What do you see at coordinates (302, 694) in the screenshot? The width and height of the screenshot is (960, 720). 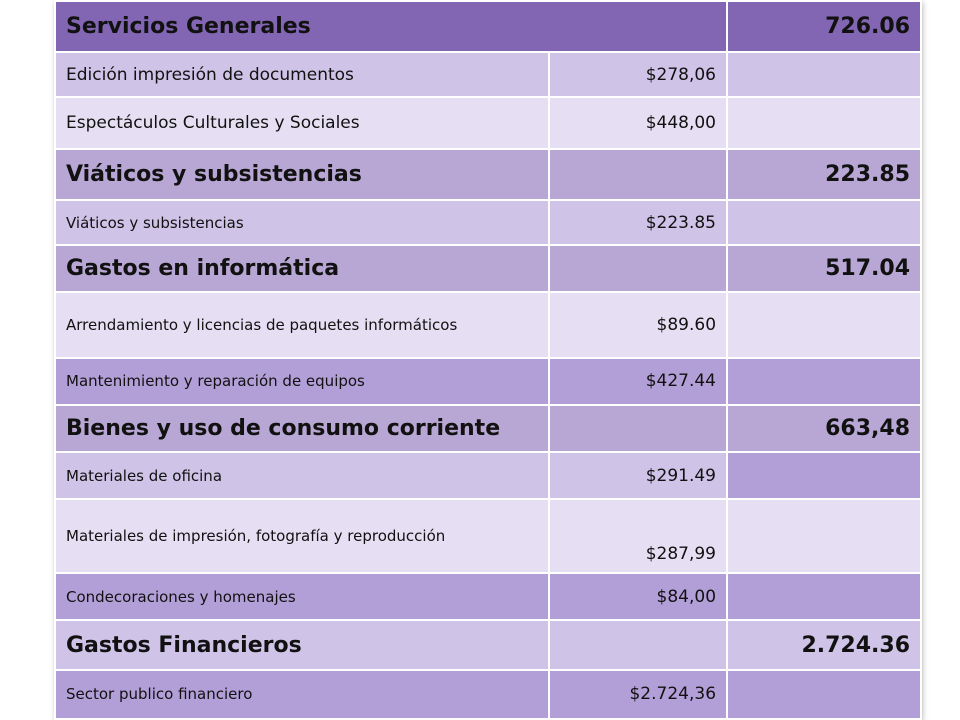 I see `item-label: Sector publico financiero` at bounding box center [302, 694].